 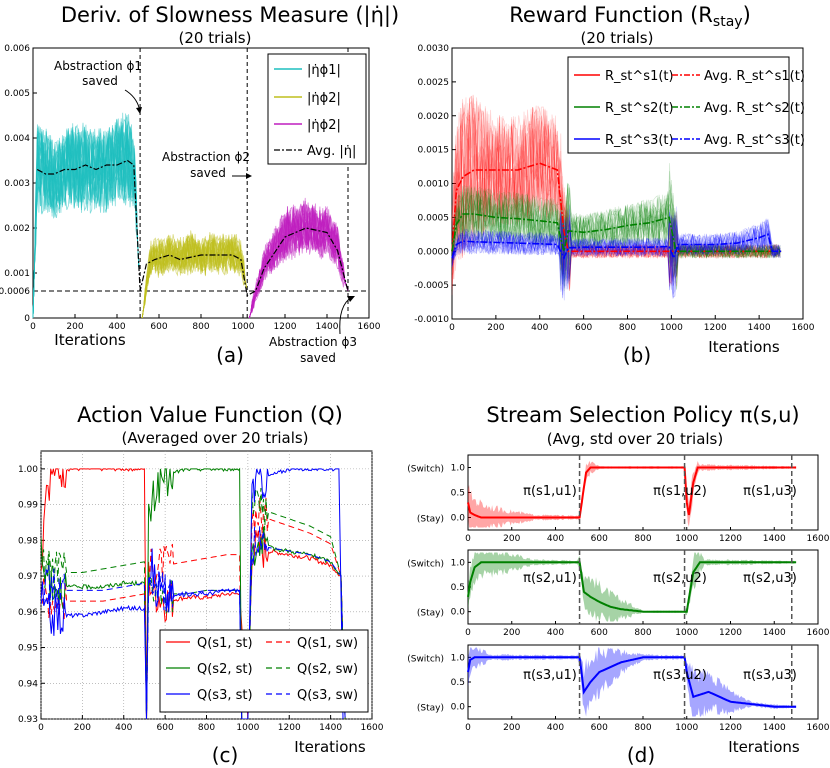 What do you see at coordinates (431, 286) in the screenshot?
I see `panel-b-ytick-label-1: -0.0005` at bounding box center [431, 286].